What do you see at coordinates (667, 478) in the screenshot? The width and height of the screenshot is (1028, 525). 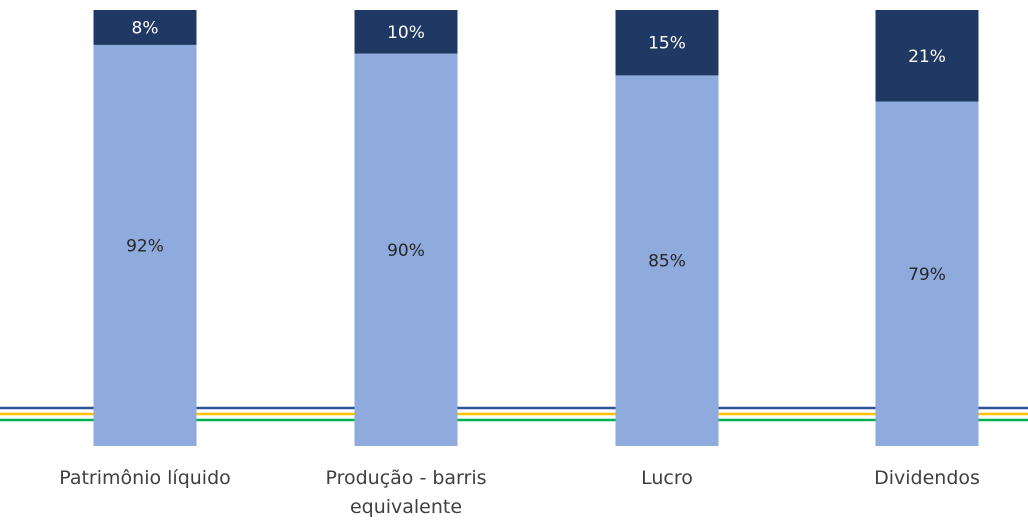 I see `category-label: Lucro` at bounding box center [667, 478].